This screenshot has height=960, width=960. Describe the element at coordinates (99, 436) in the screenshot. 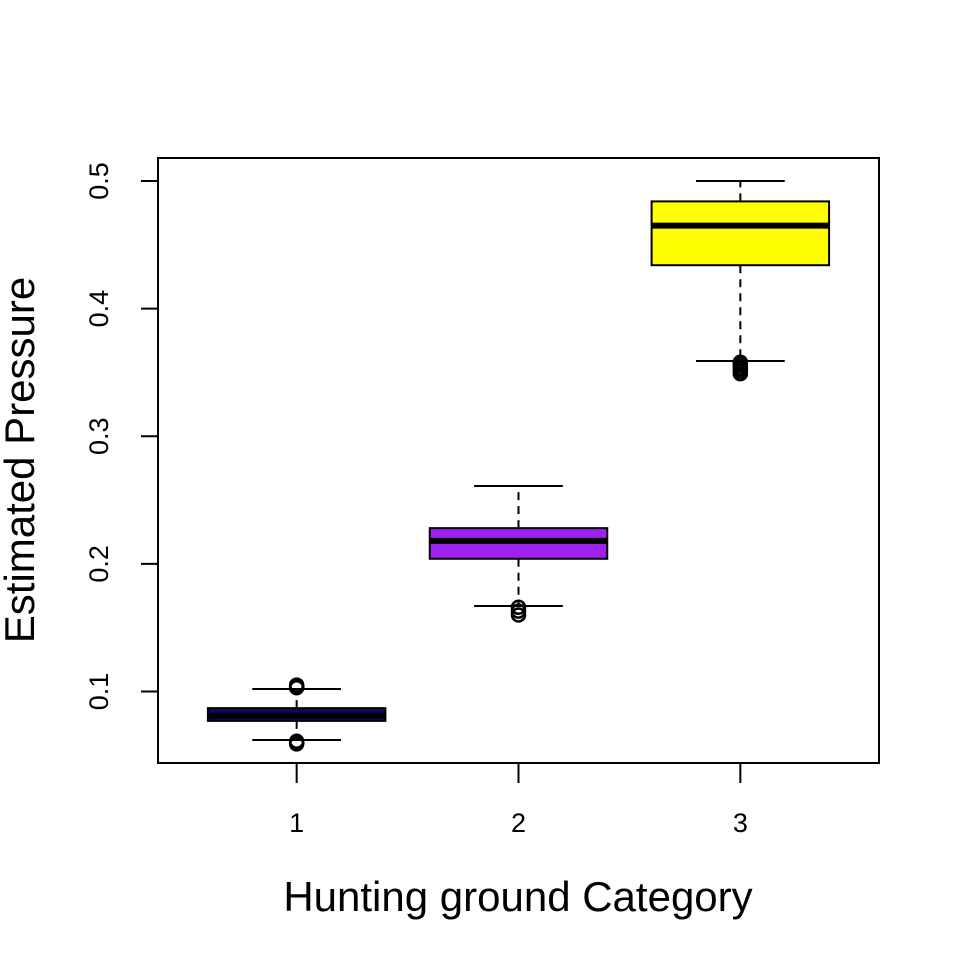

I see `y-tick-label: 0.3` at that location.